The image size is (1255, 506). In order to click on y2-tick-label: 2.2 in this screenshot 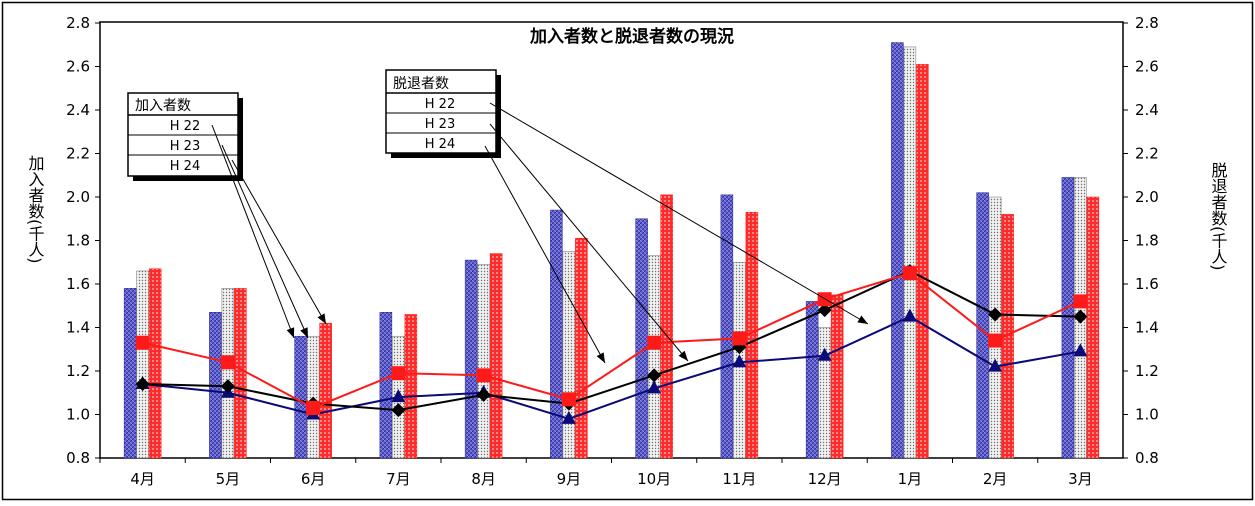, I will do `click(1147, 154)`.